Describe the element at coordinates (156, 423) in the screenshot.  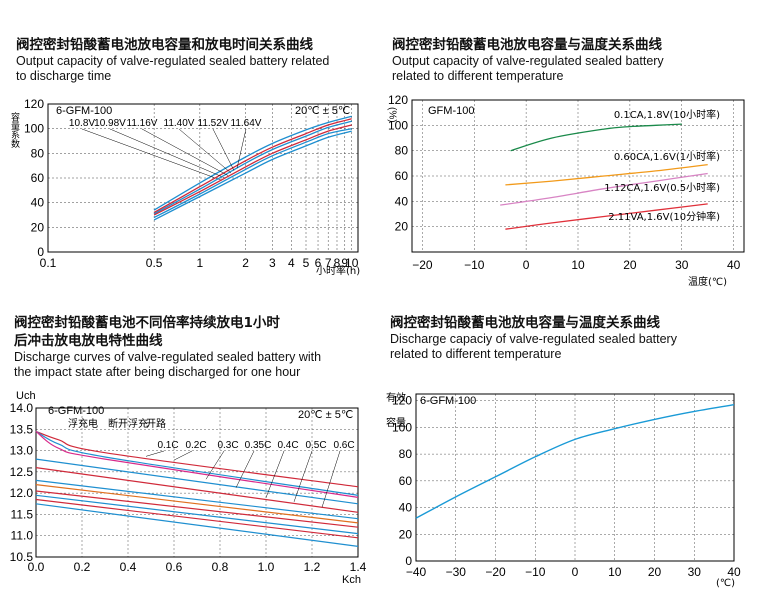
I see `state-label: 开路` at that location.